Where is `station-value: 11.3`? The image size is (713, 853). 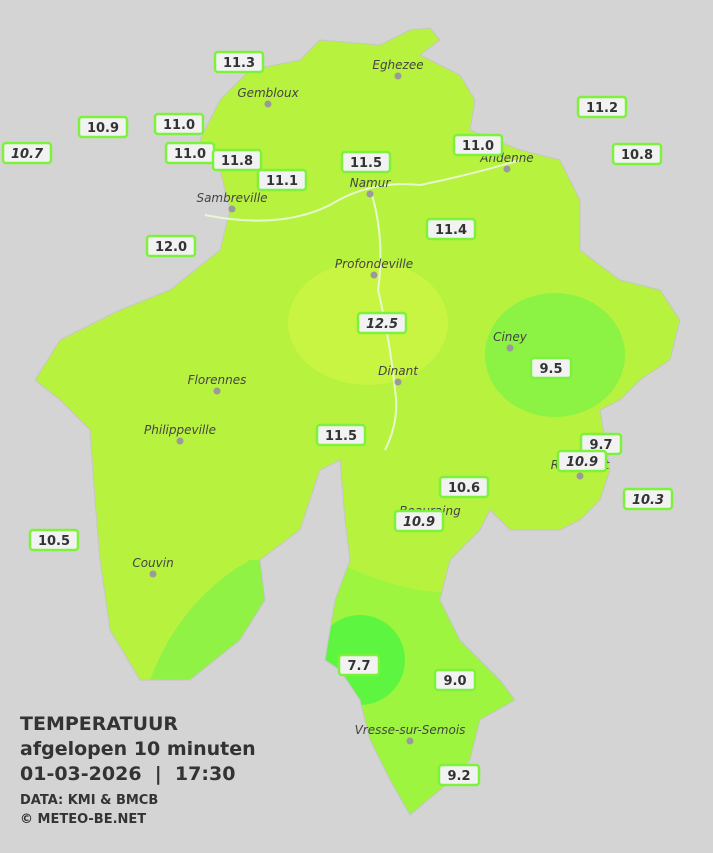
station-value: 11.3 is located at coordinates (239, 63).